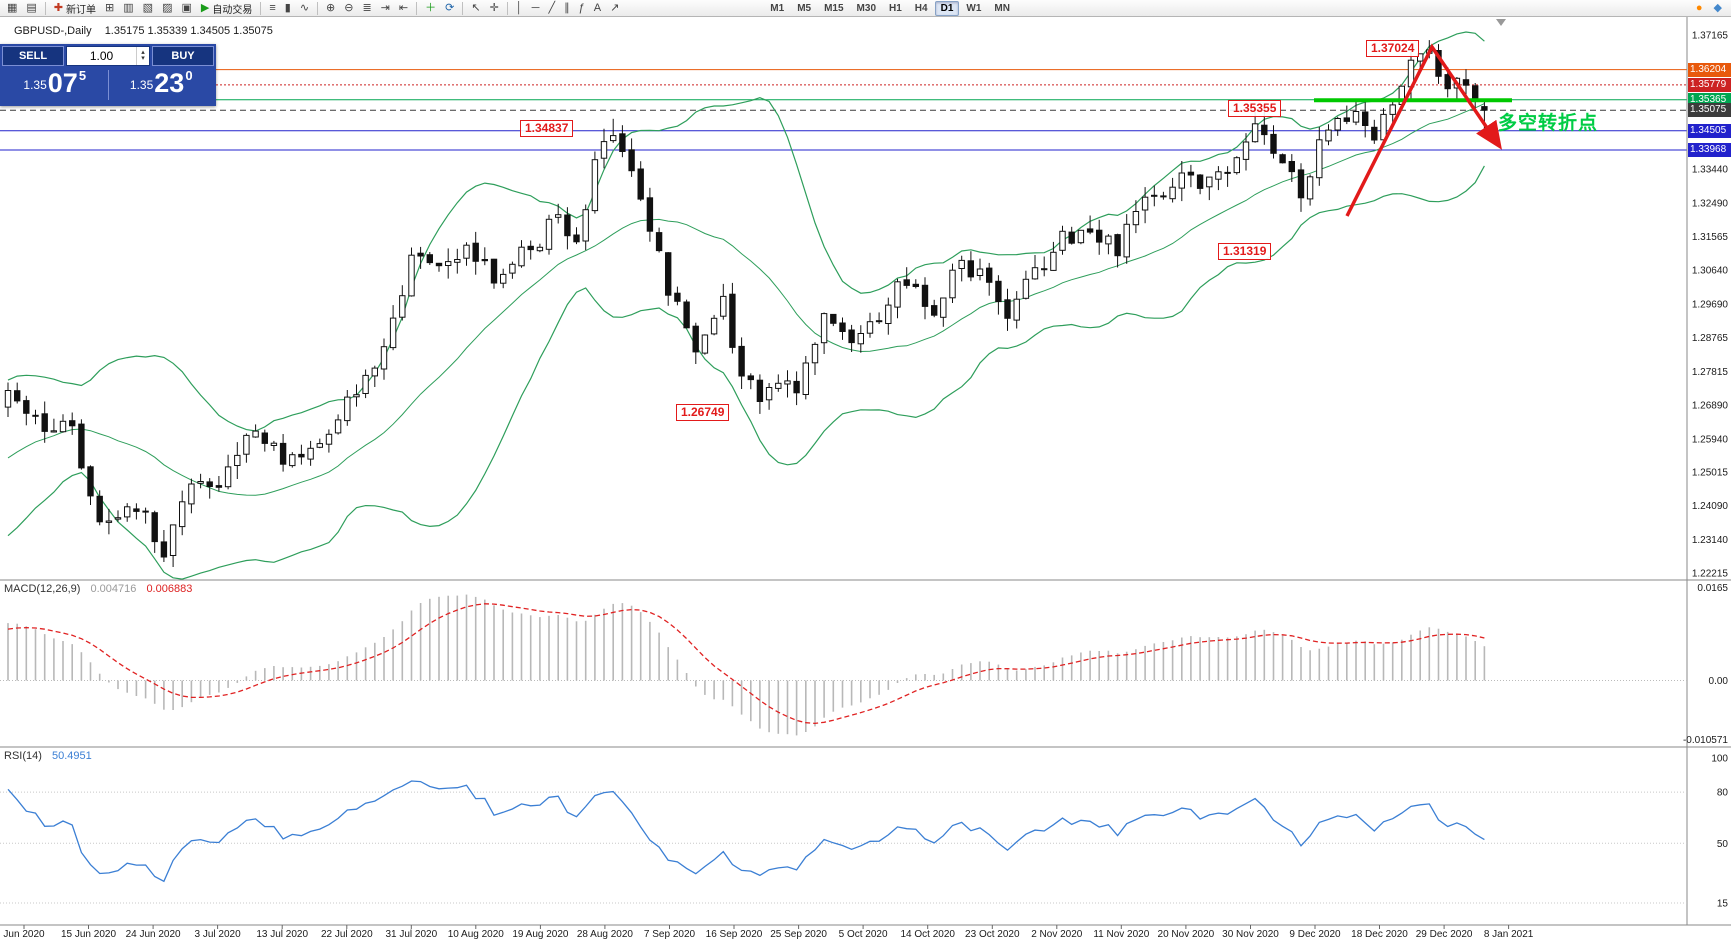 The height and width of the screenshot is (940, 1731). I want to click on chart-shift-icon: ⇤, so click(403, 7).